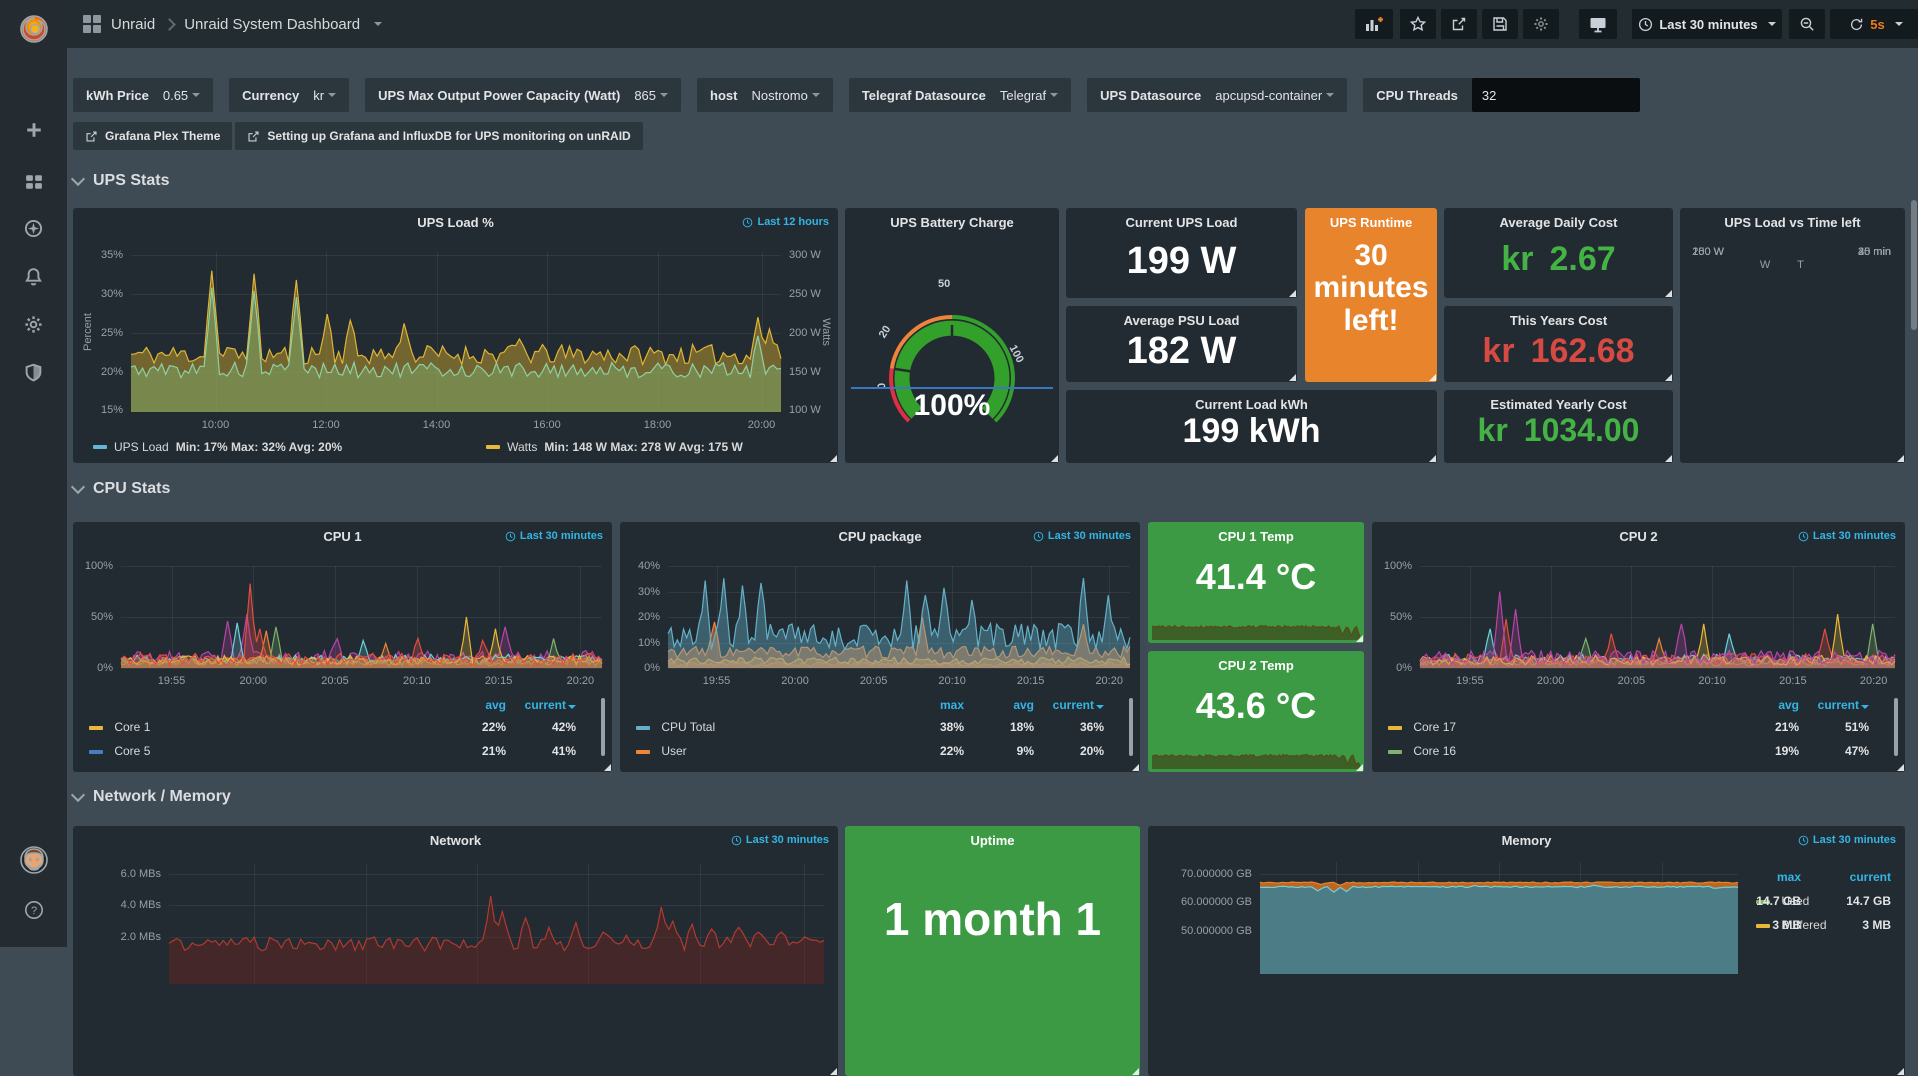 This screenshot has height=1076, width=1918. What do you see at coordinates (1459, 918) in the screenshot?
I see `memory-chart: 70.000000 GB 60.000000 GB 50.000000 GB` at bounding box center [1459, 918].